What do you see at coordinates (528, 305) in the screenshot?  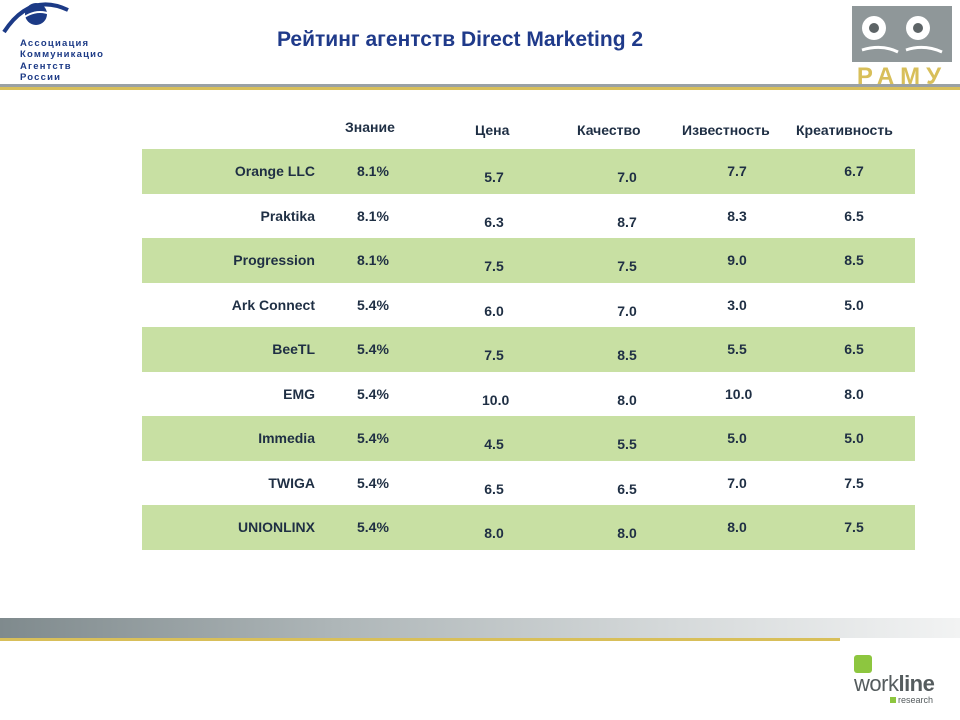 I see `table-row: Ark Connect 5.4% 6.0 7.0 3.0 5.0` at bounding box center [528, 305].